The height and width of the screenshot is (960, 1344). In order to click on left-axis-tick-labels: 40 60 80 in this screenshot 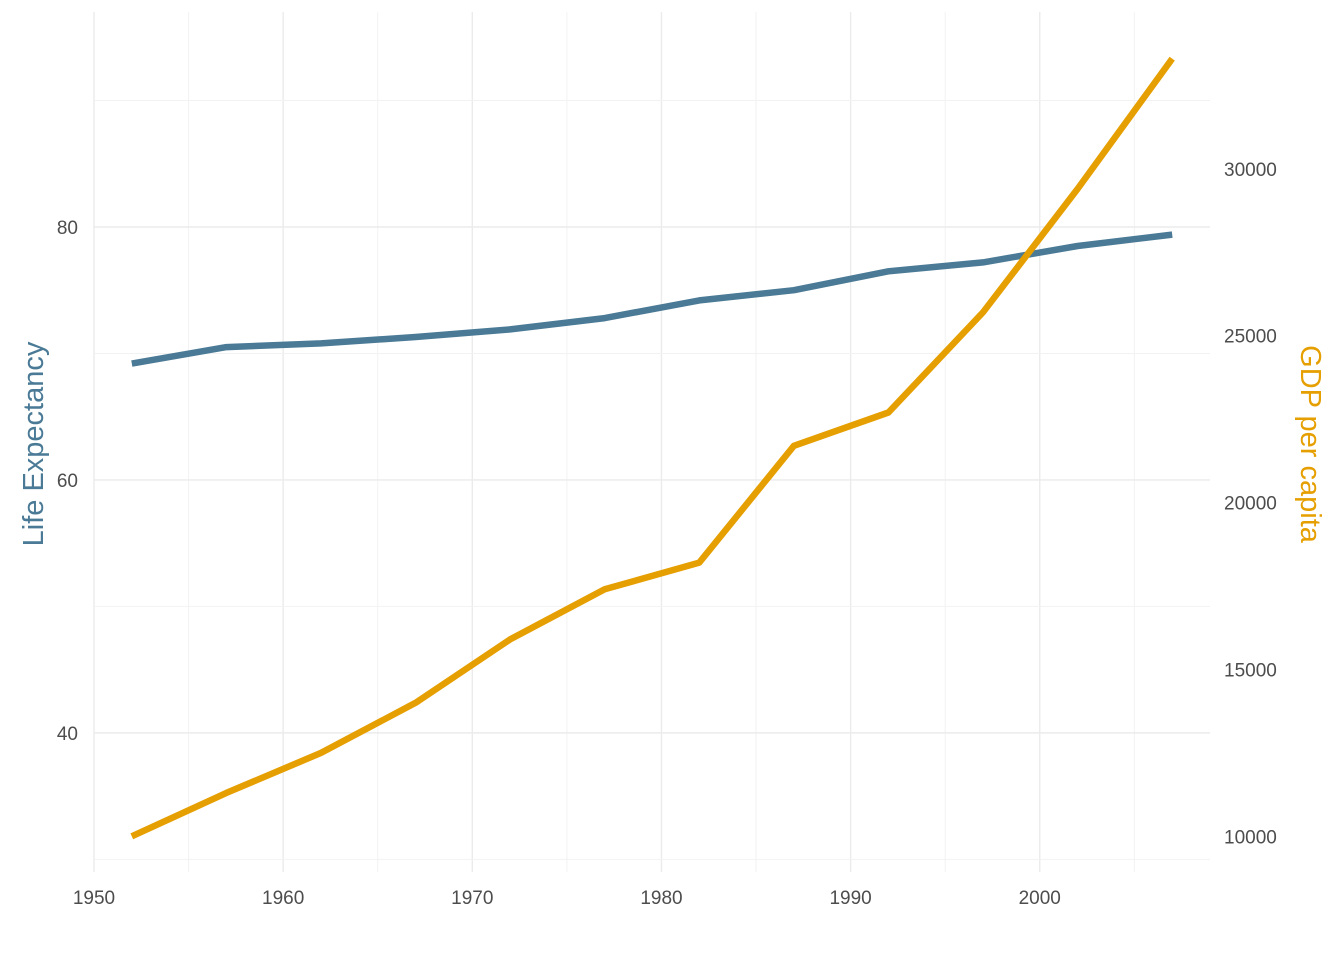, I will do `click(67, 481)`.